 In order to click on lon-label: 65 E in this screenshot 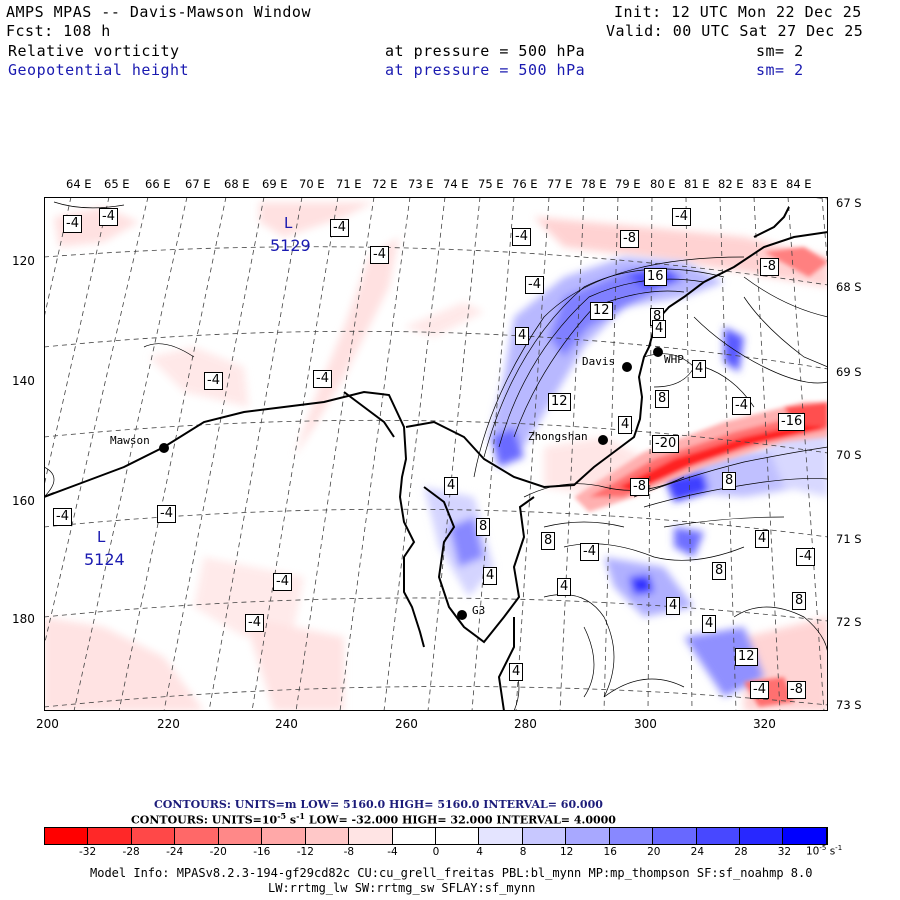, I will do `click(117, 184)`.